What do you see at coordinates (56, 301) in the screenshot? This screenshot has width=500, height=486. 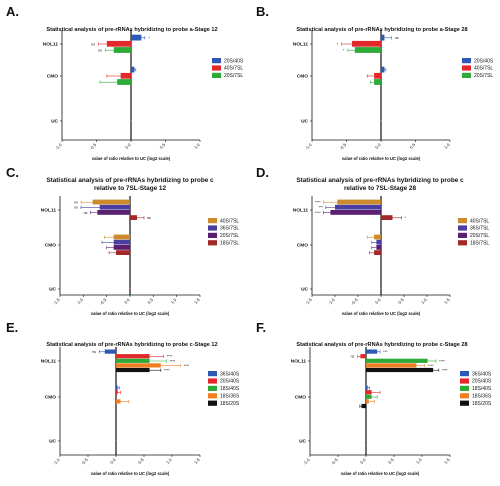 I see `x-tick-label: -1.5` at bounding box center [56, 301].